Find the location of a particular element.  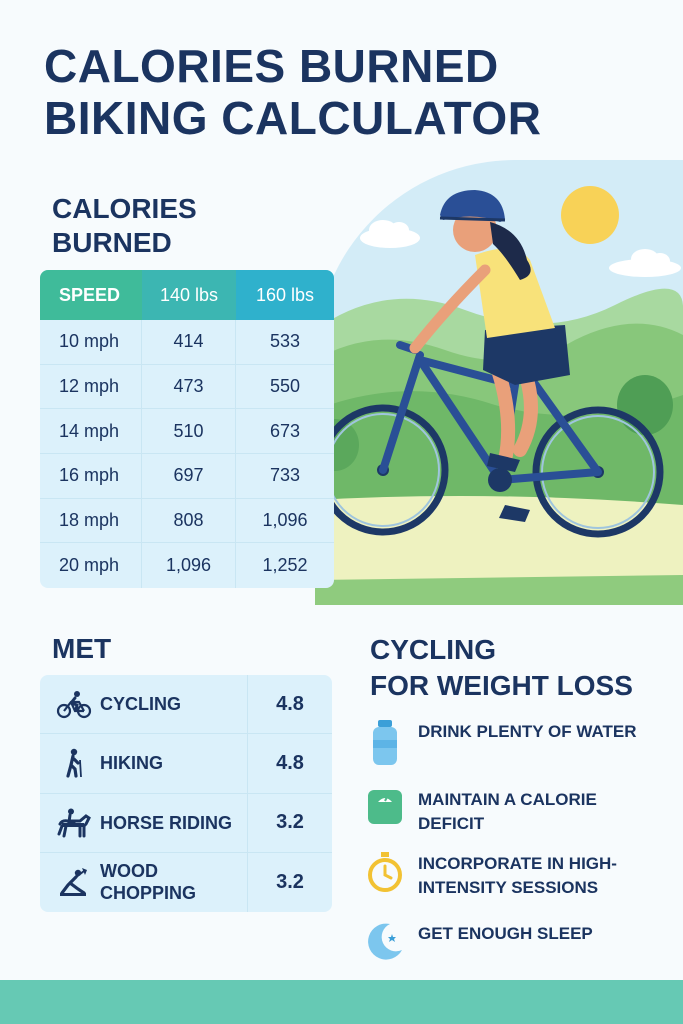

calories-140-cell: 1,096 is located at coordinates (189, 565).